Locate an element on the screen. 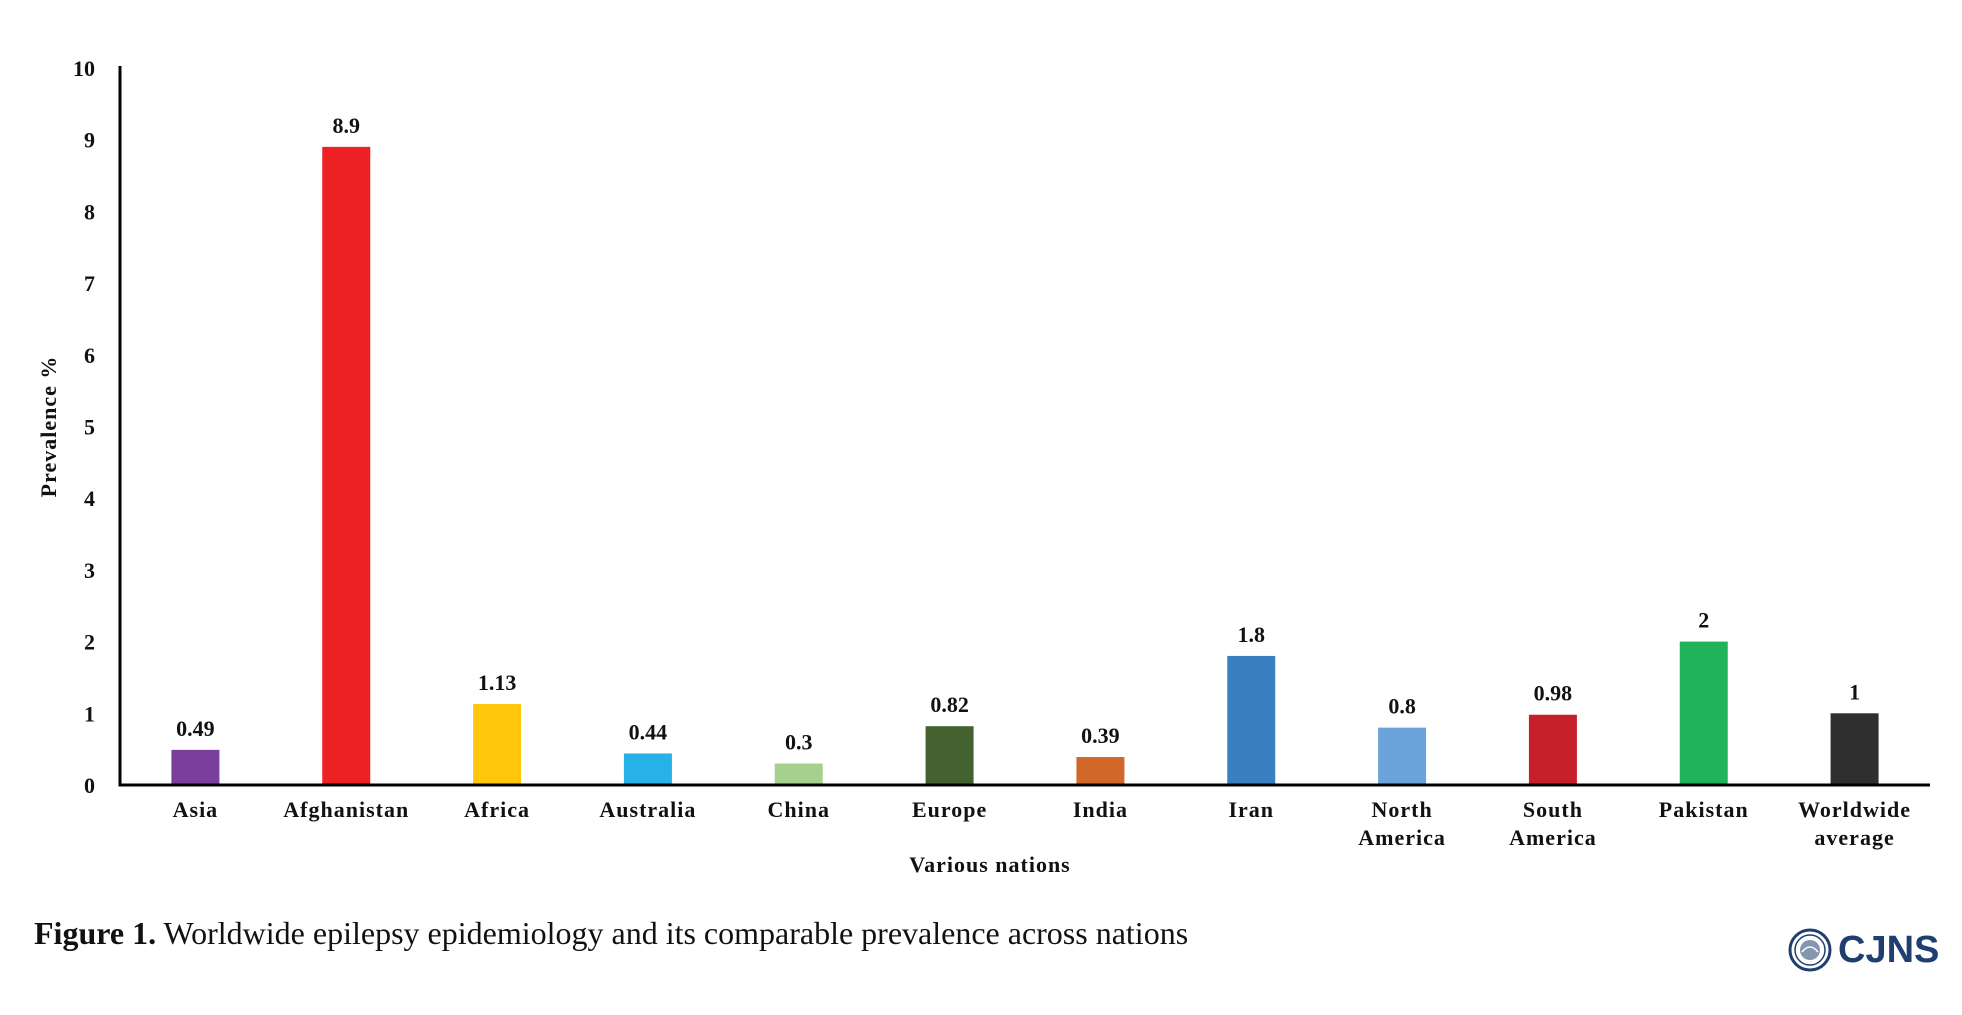 The width and height of the screenshot is (1962, 1015). y-tick-label: 5 is located at coordinates (89, 427).